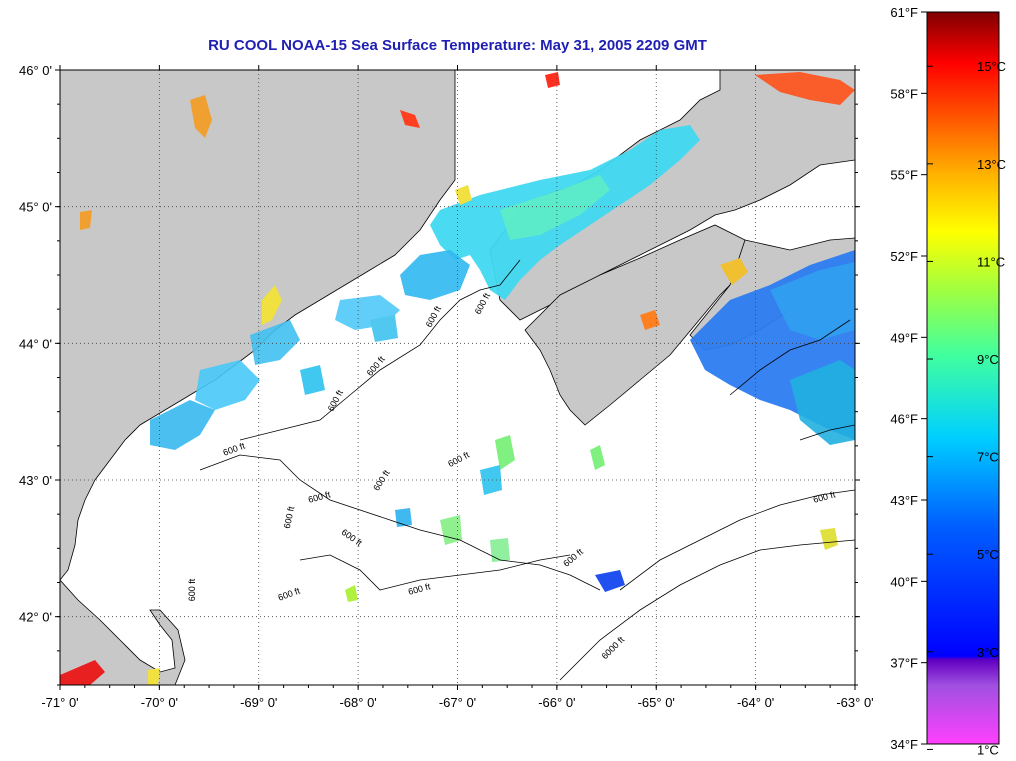 The width and height of the screenshot is (1016, 761). What do you see at coordinates (904, 663) in the screenshot?
I see `colorbar-label-f: 37°F` at bounding box center [904, 663].